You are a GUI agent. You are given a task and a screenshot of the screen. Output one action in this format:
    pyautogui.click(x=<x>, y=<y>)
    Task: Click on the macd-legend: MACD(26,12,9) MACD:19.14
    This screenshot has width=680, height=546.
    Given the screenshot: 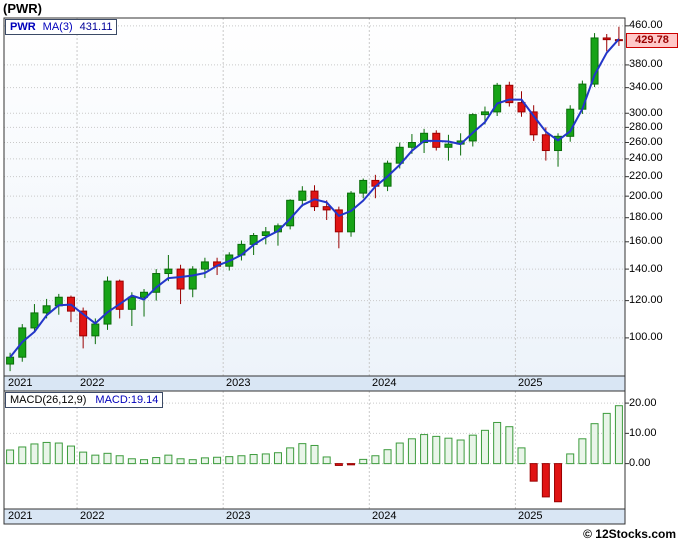 What is the action you would take?
    pyautogui.click(x=84, y=400)
    